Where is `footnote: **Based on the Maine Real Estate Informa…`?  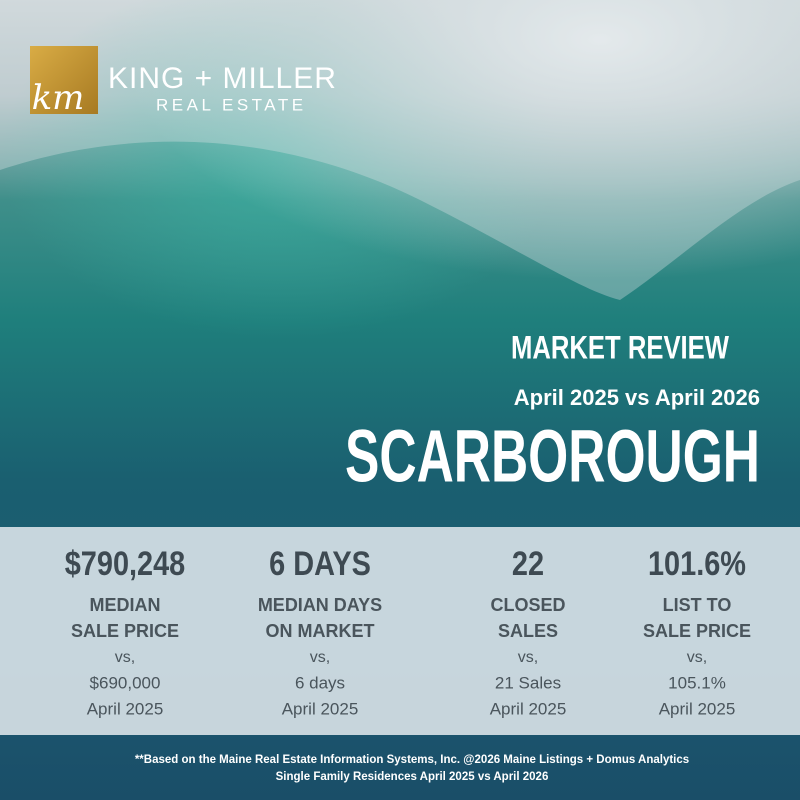 footnote: **Based on the Maine Real Estate Informa… is located at coordinates (412, 760).